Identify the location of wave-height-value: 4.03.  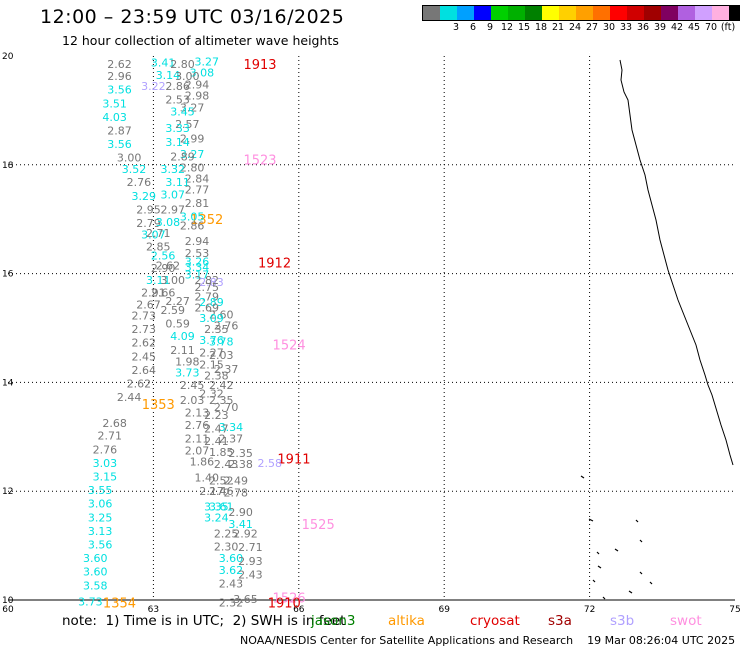
(114, 117).